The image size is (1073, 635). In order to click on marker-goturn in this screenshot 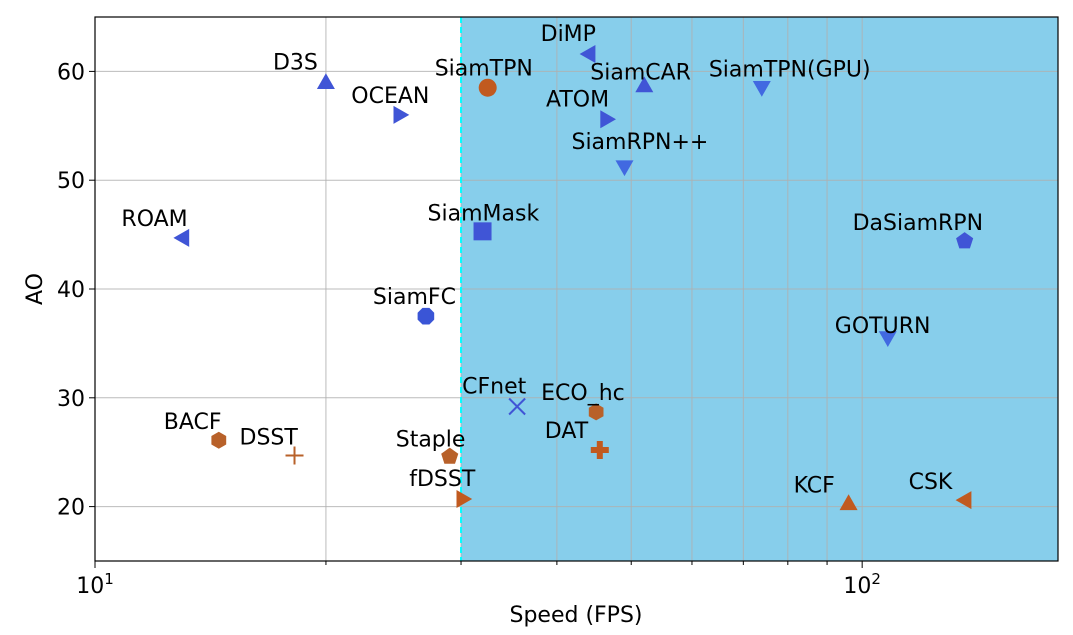, I will do `click(887, 339)`.